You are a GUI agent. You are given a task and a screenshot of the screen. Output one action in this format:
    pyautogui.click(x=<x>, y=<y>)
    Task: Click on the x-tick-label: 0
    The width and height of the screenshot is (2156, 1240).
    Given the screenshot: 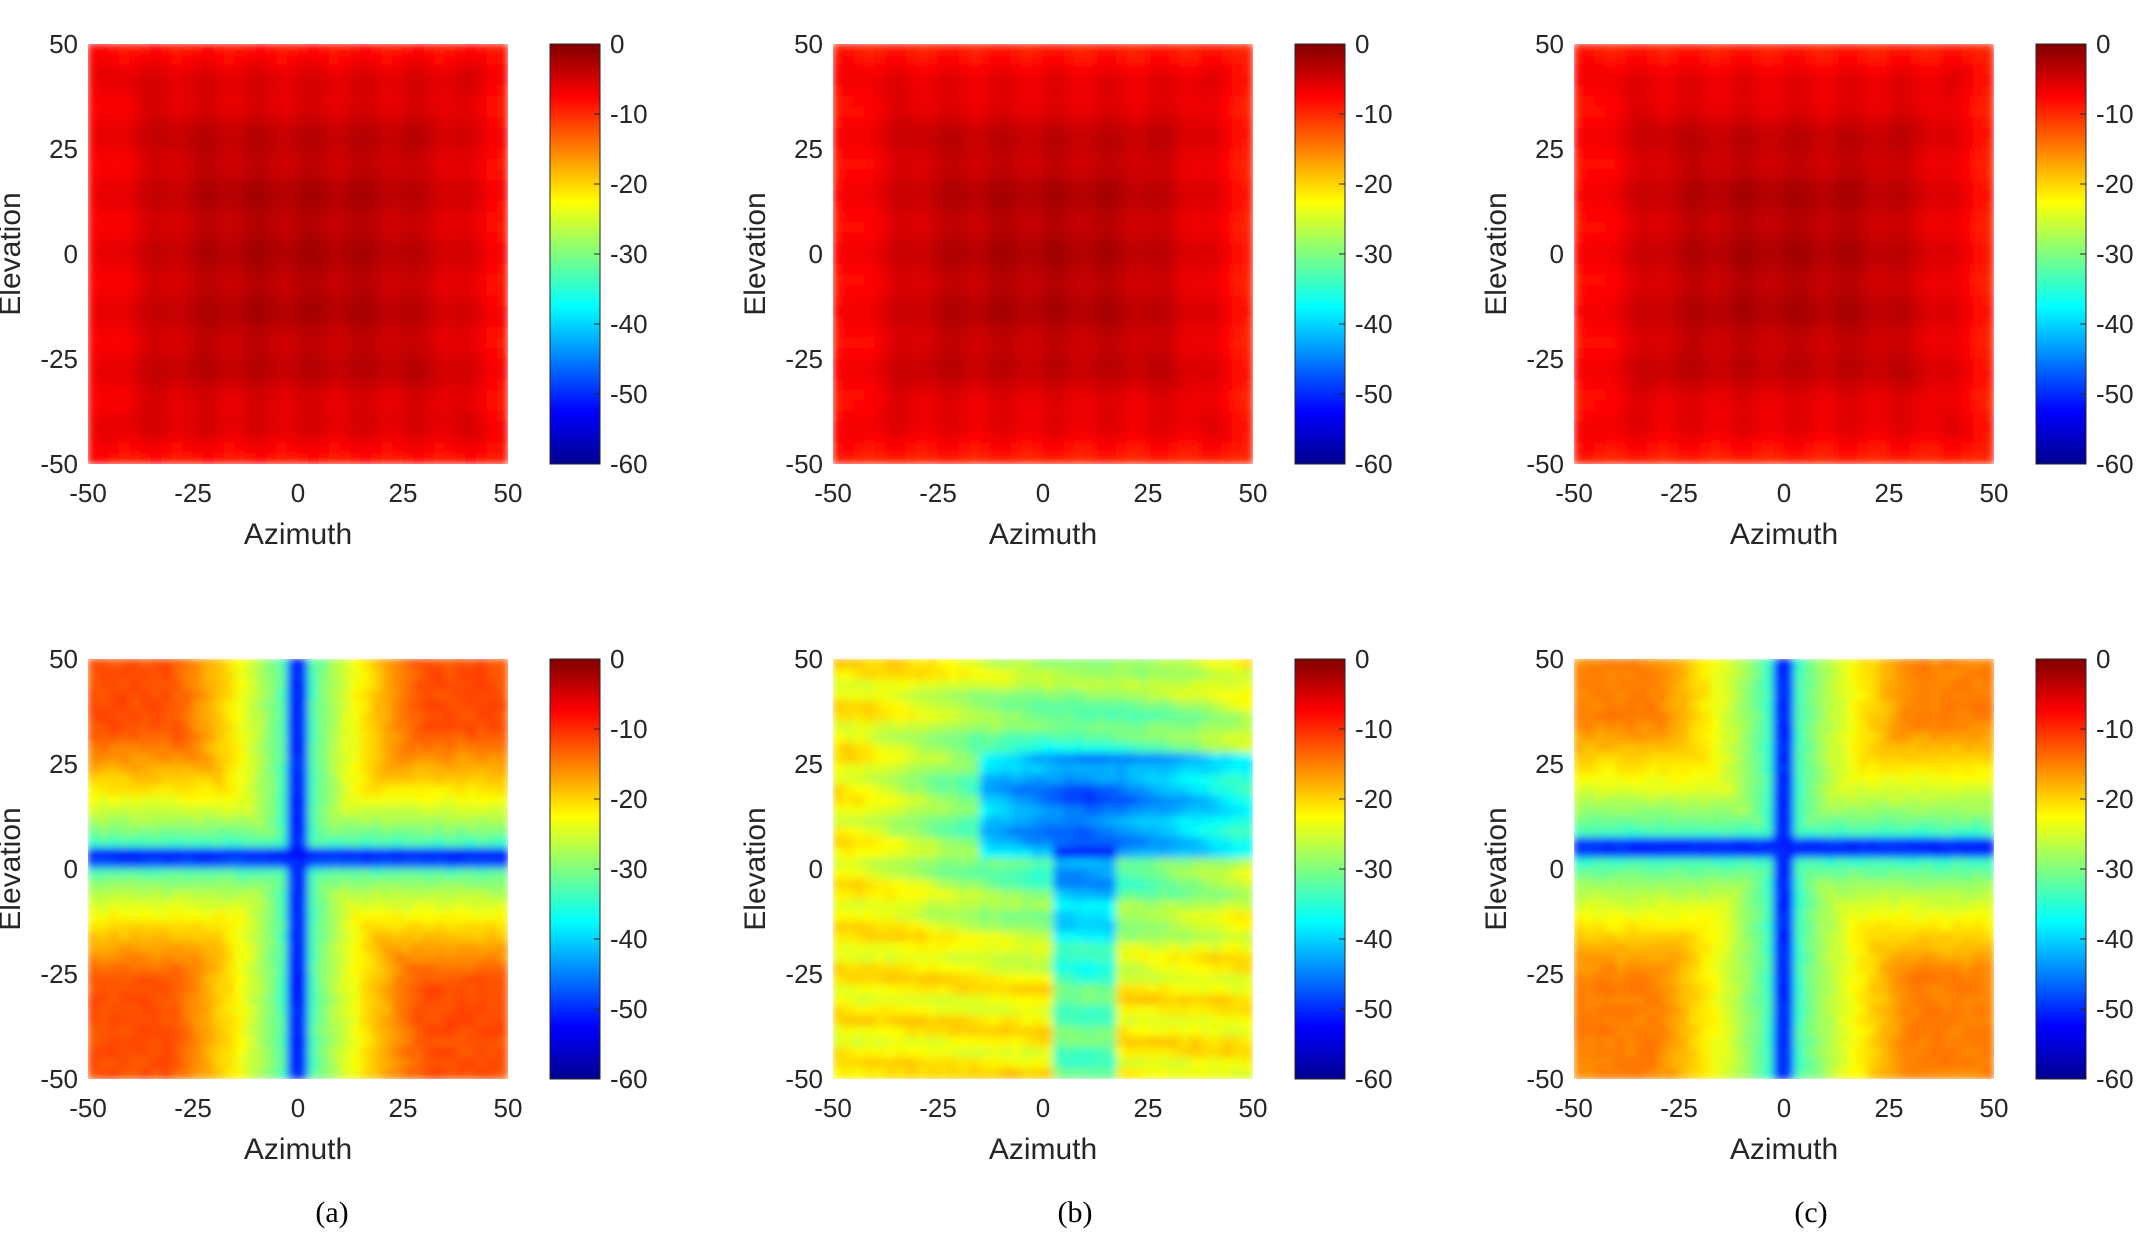 What is the action you would take?
    pyautogui.click(x=298, y=493)
    